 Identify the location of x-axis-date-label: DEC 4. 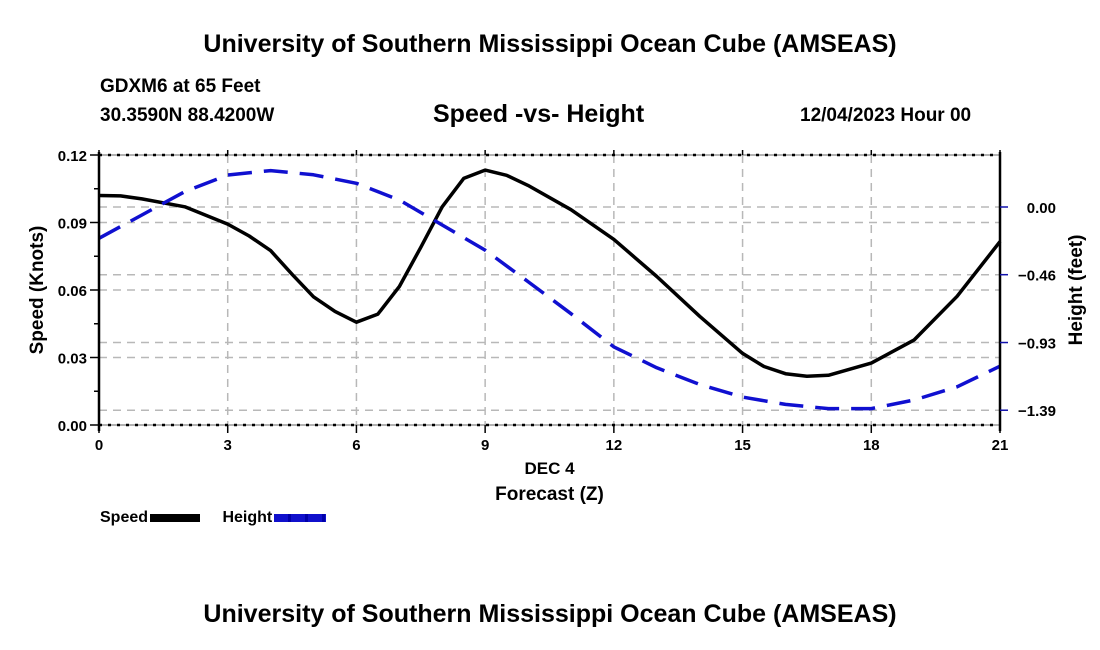
(549, 468).